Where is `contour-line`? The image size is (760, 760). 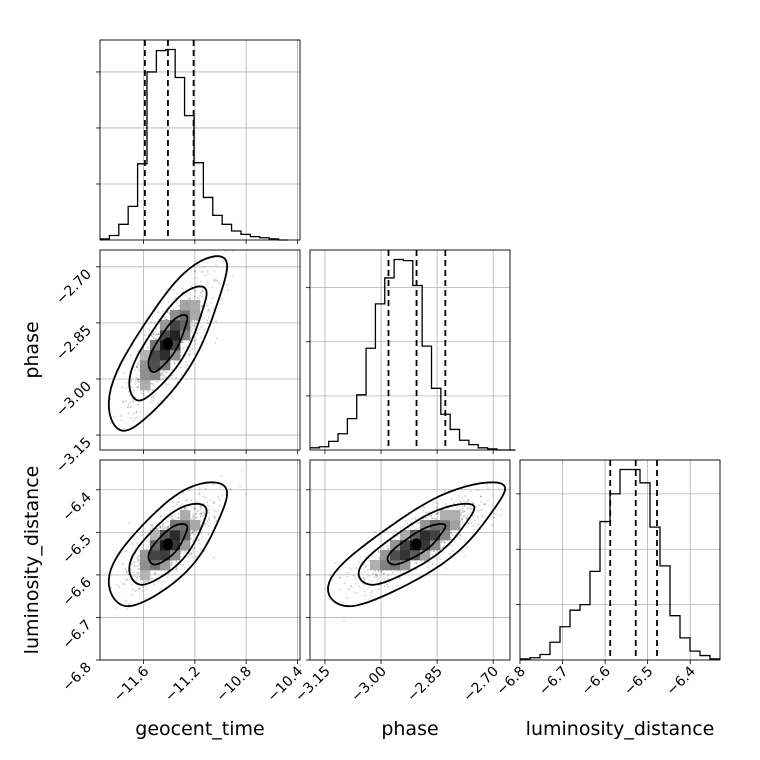
contour-line is located at coordinates (417, 544).